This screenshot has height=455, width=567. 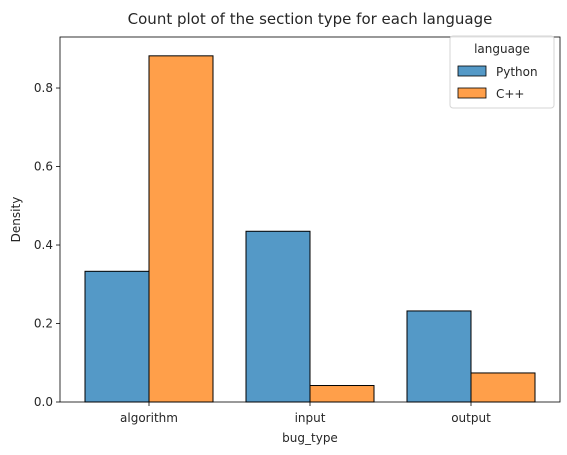 What do you see at coordinates (503, 387) in the screenshot?
I see `bar-cp-output` at bounding box center [503, 387].